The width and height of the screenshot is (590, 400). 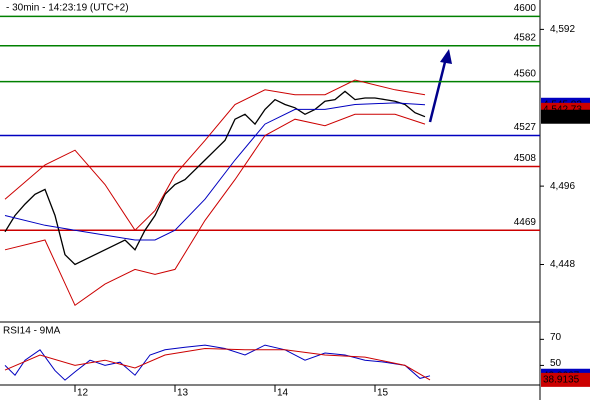 What do you see at coordinates (525, 222) in the screenshot?
I see `level-label: 4469` at bounding box center [525, 222].